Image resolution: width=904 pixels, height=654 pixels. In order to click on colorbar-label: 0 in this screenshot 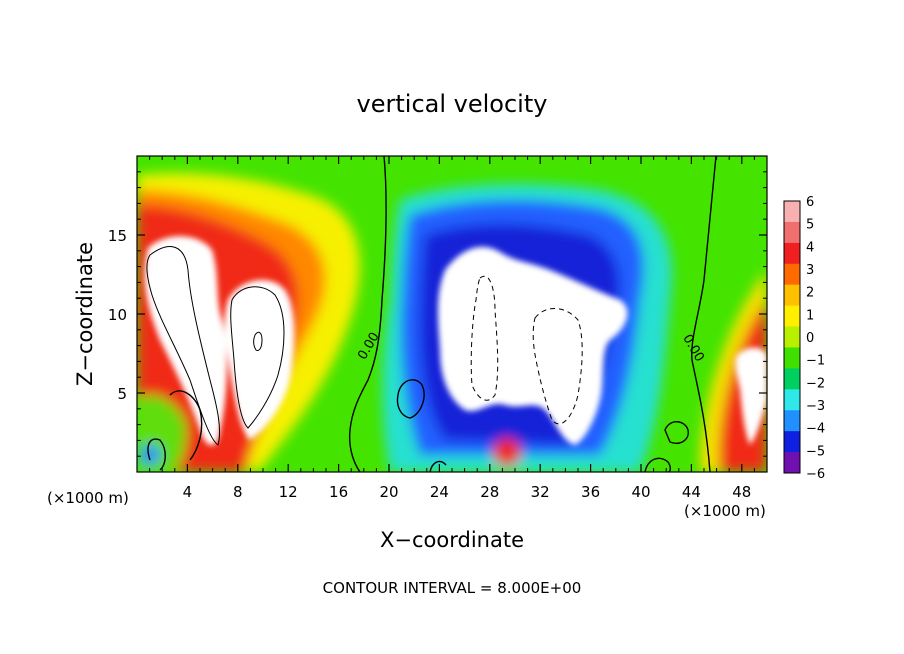, I will do `click(810, 338)`.